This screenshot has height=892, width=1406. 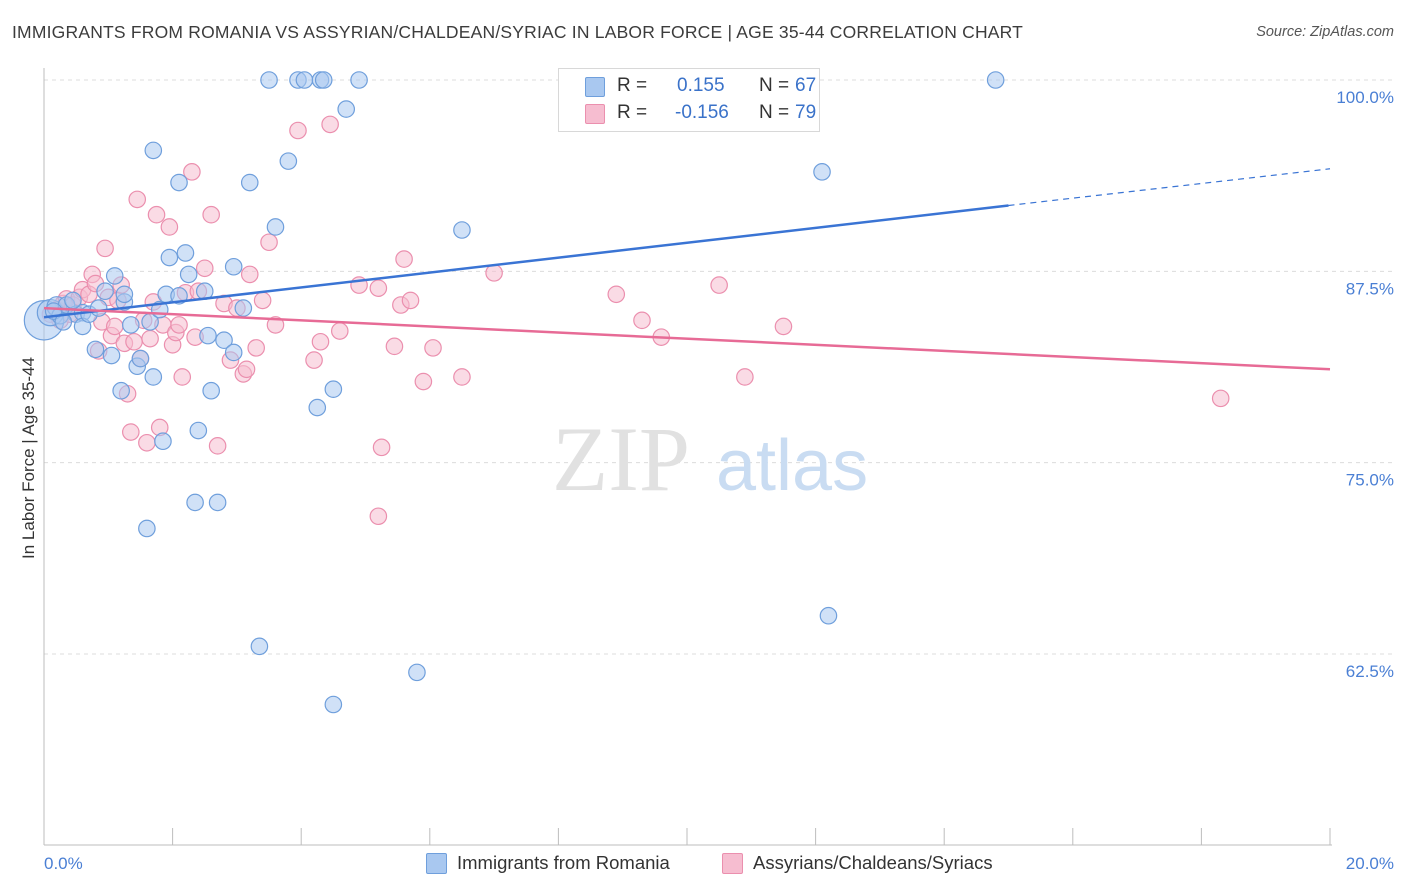 I want to click on y-tick-label: 87.5%, so click(x=1370, y=288).